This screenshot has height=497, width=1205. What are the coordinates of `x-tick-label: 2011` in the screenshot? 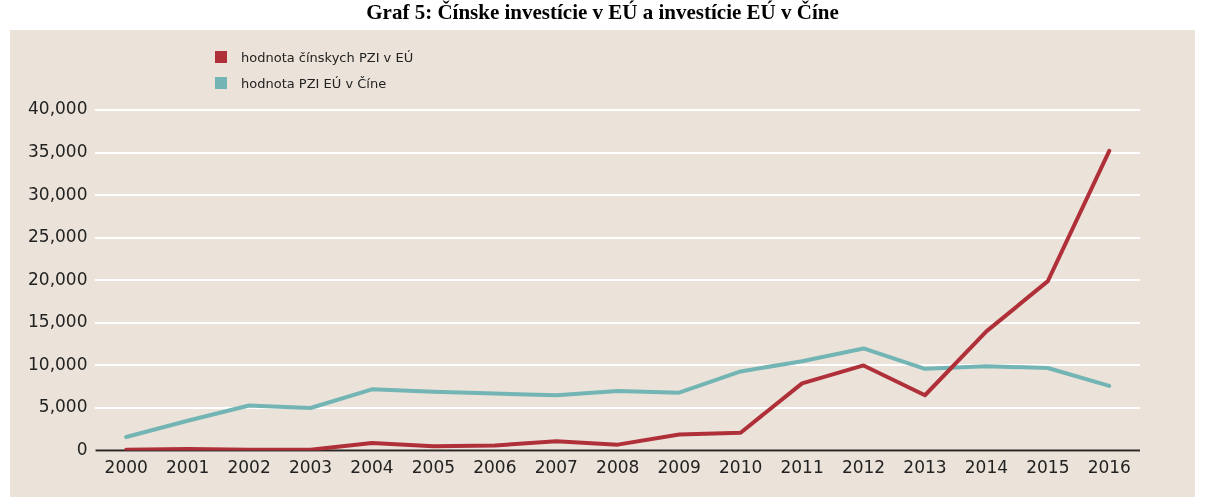 It's located at (802, 467).